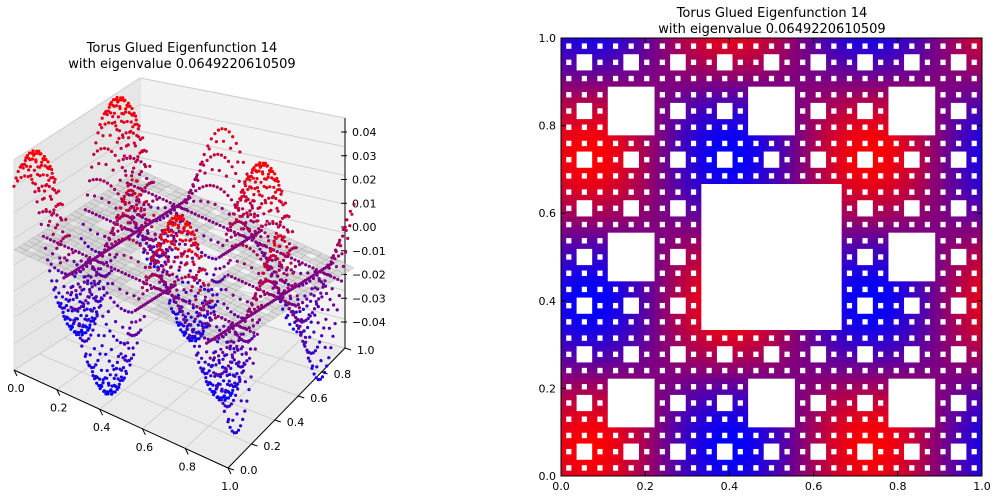 The height and width of the screenshot is (498, 998). What do you see at coordinates (187, 466) in the screenshot?
I see `x-tick-label: 0.8` at bounding box center [187, 466].